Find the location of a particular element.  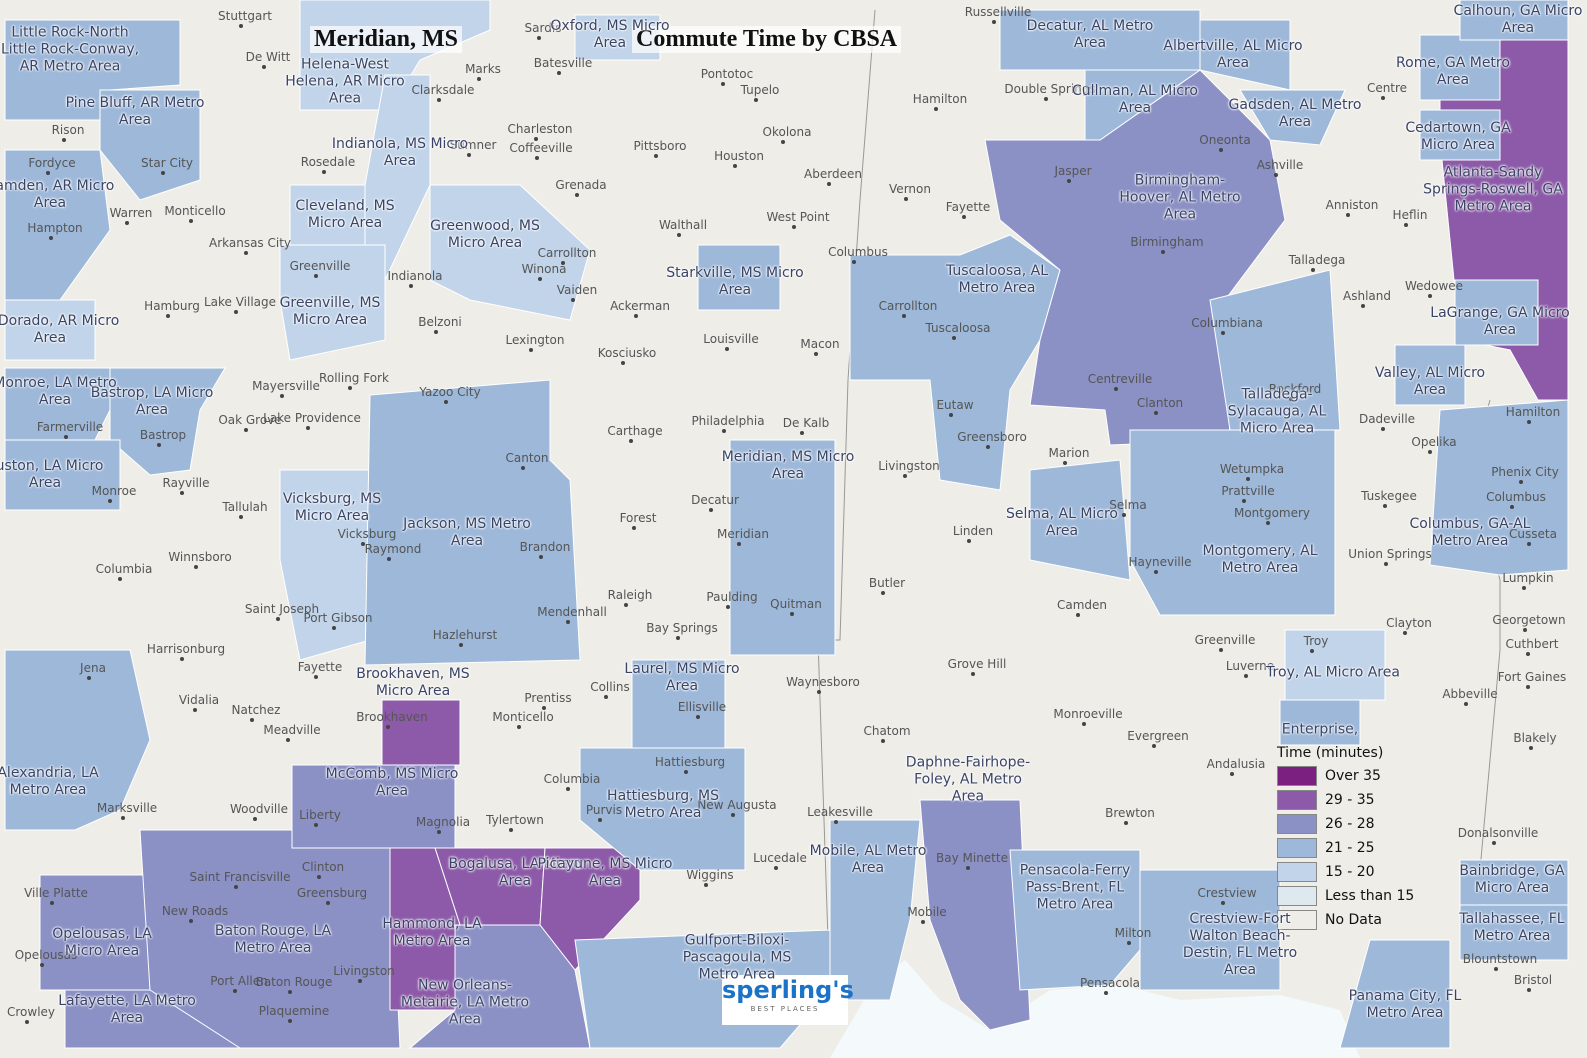

city-label: Eutaw is located at coordinates (955, 405).